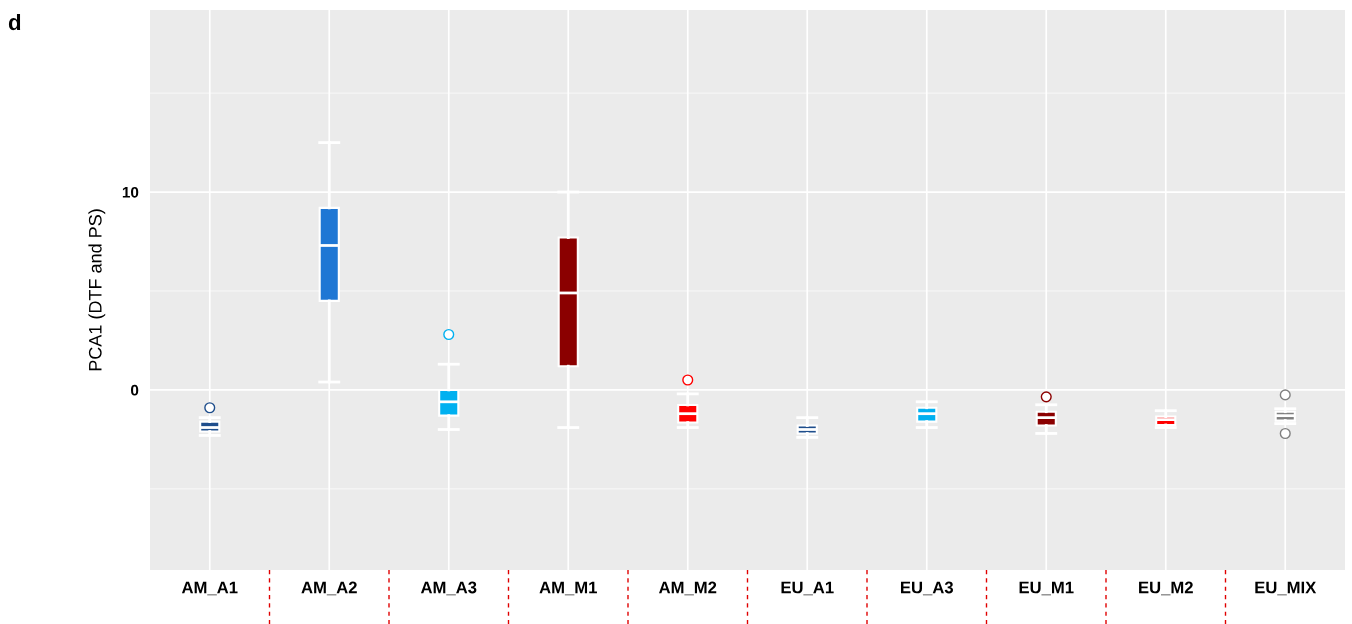 This screenshot has width=1352, height=624. I want to click on y-tick-label: 10, so click(130, 192).